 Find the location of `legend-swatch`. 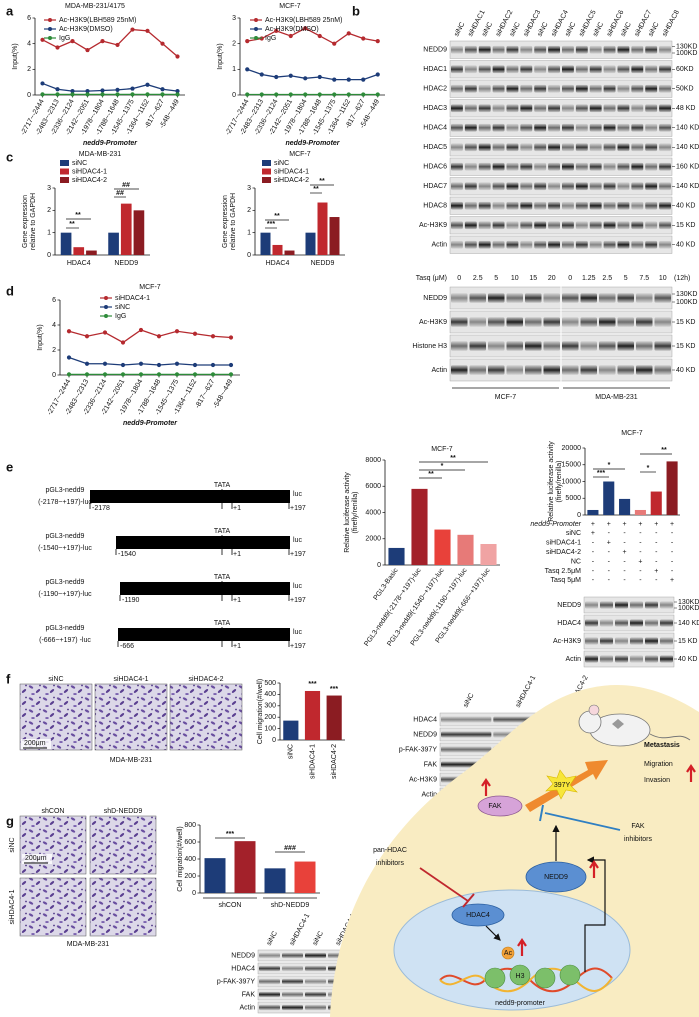

legend-swatch is located at coordinates (64, 171).